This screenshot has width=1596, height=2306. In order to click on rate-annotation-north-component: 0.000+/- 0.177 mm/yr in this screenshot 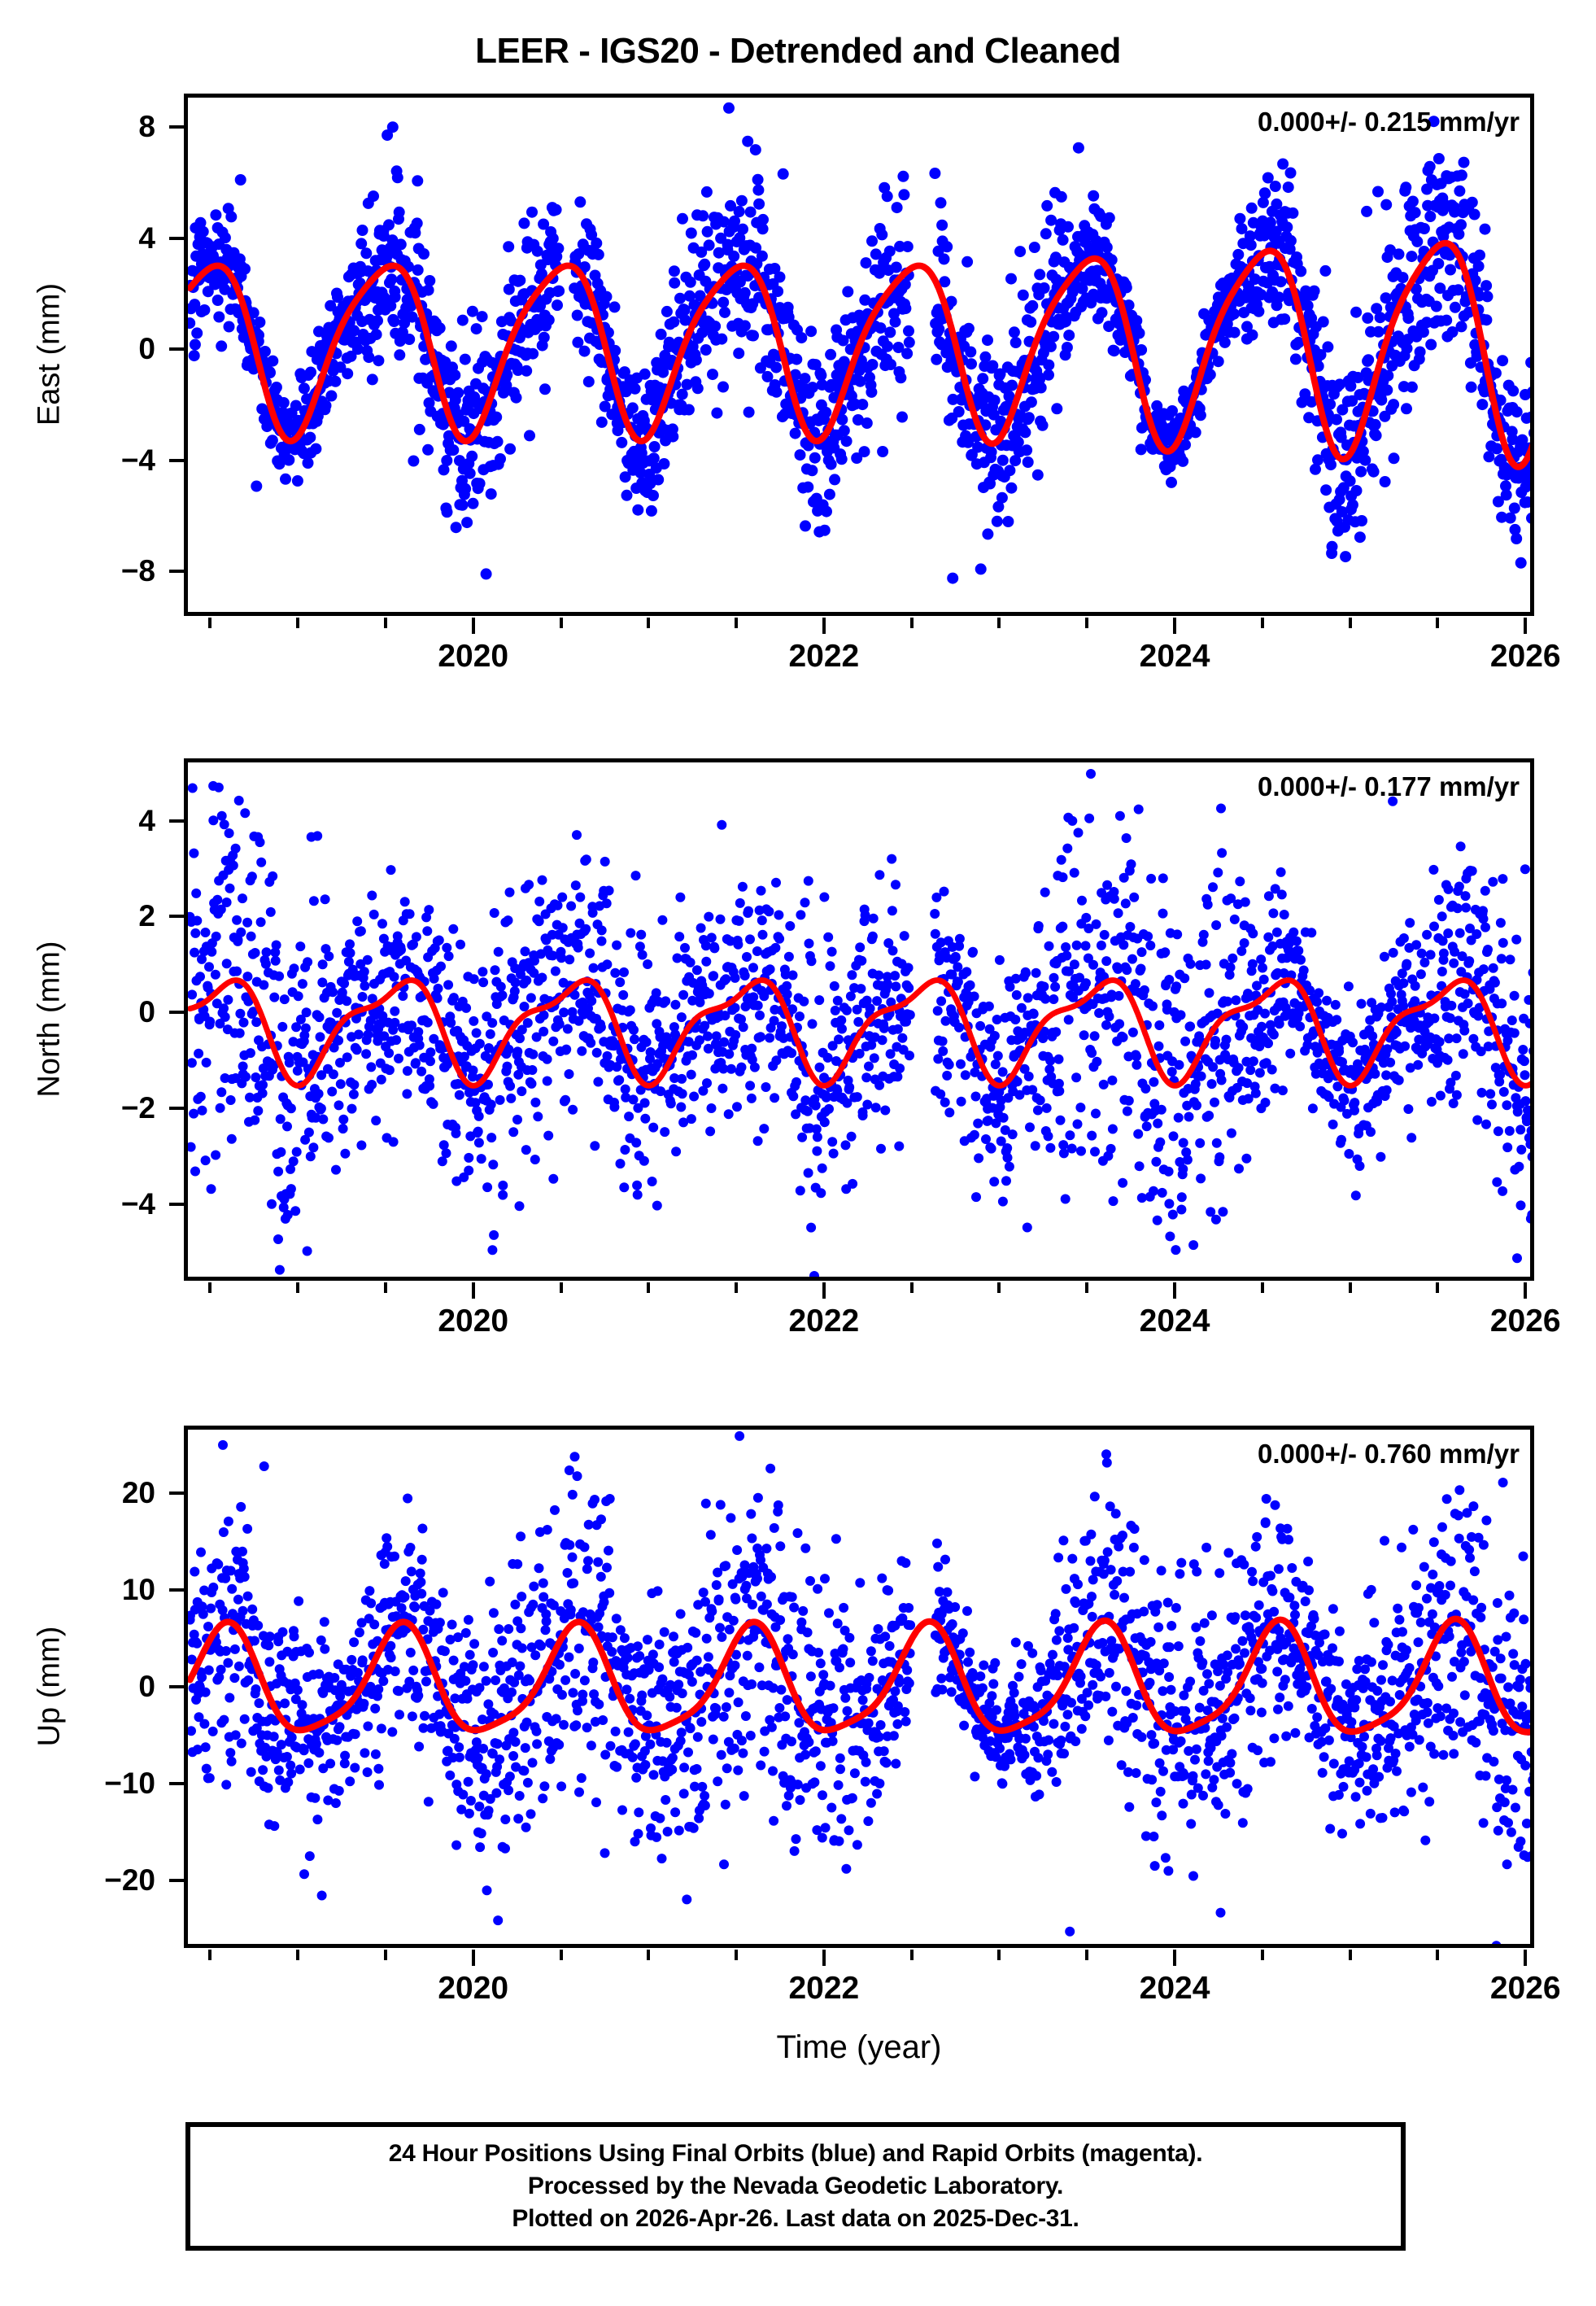, I will do `click(1389, 786)`.